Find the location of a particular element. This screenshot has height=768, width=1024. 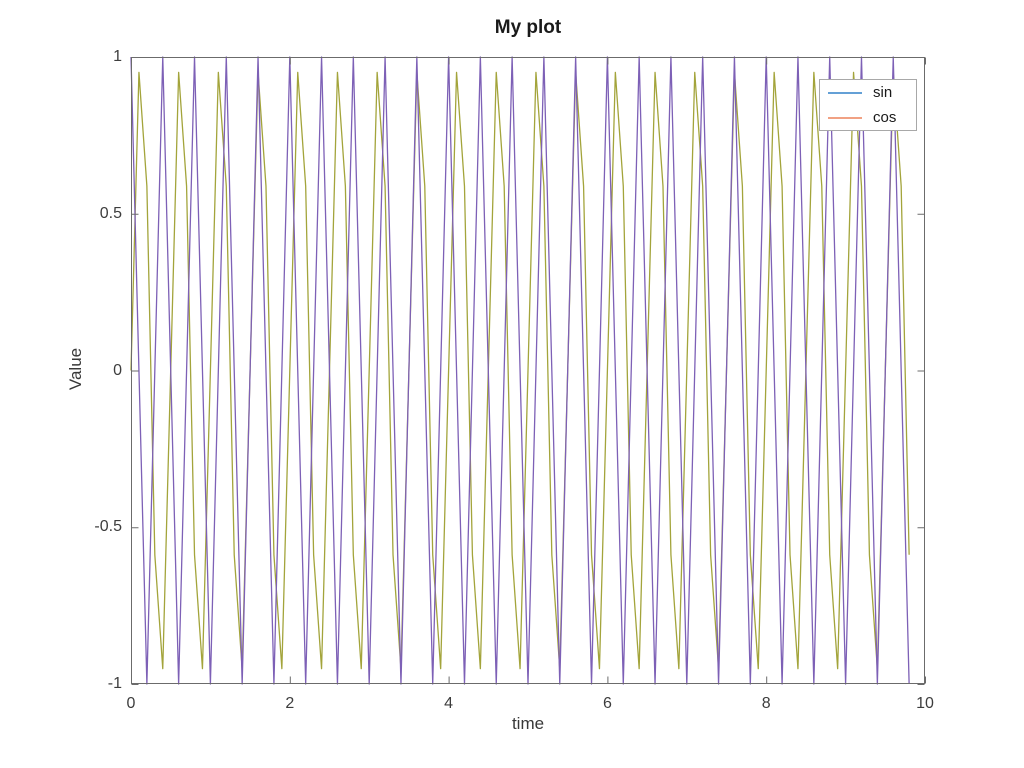

legend-label-cos: cos is located at coordinates (885, 117).